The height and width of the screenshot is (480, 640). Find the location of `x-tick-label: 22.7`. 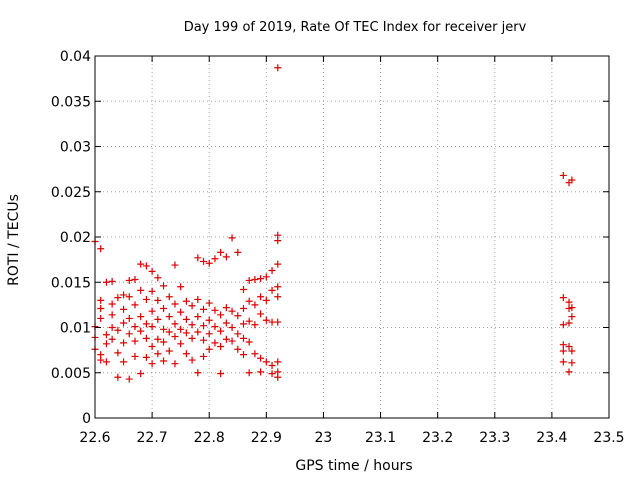

x-tick-label: 22.7 is located at coordinates (152, 438).